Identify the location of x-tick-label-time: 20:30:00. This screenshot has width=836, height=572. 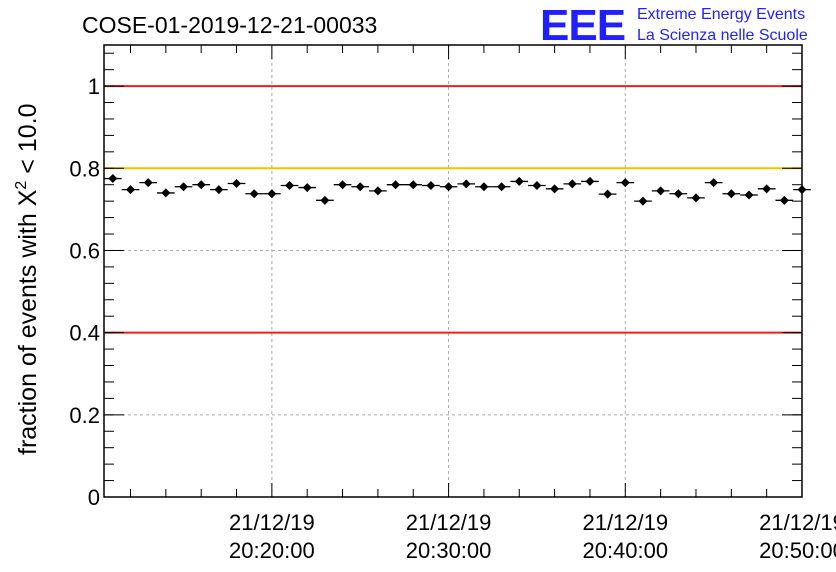
(449, 550).